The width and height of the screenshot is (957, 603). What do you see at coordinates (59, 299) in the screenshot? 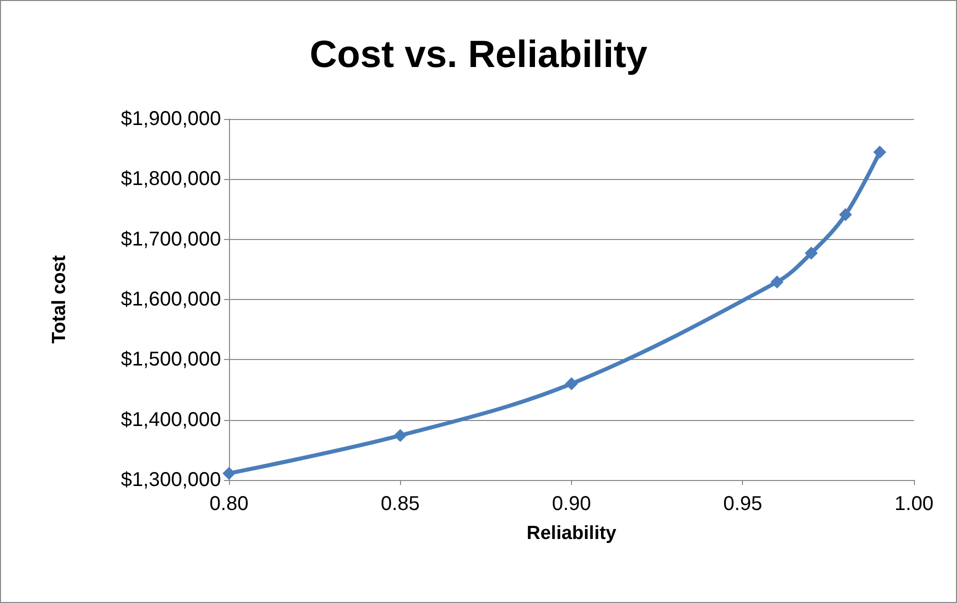
I see `y-axis-title: Total cost` at bounding box center [59, 299].